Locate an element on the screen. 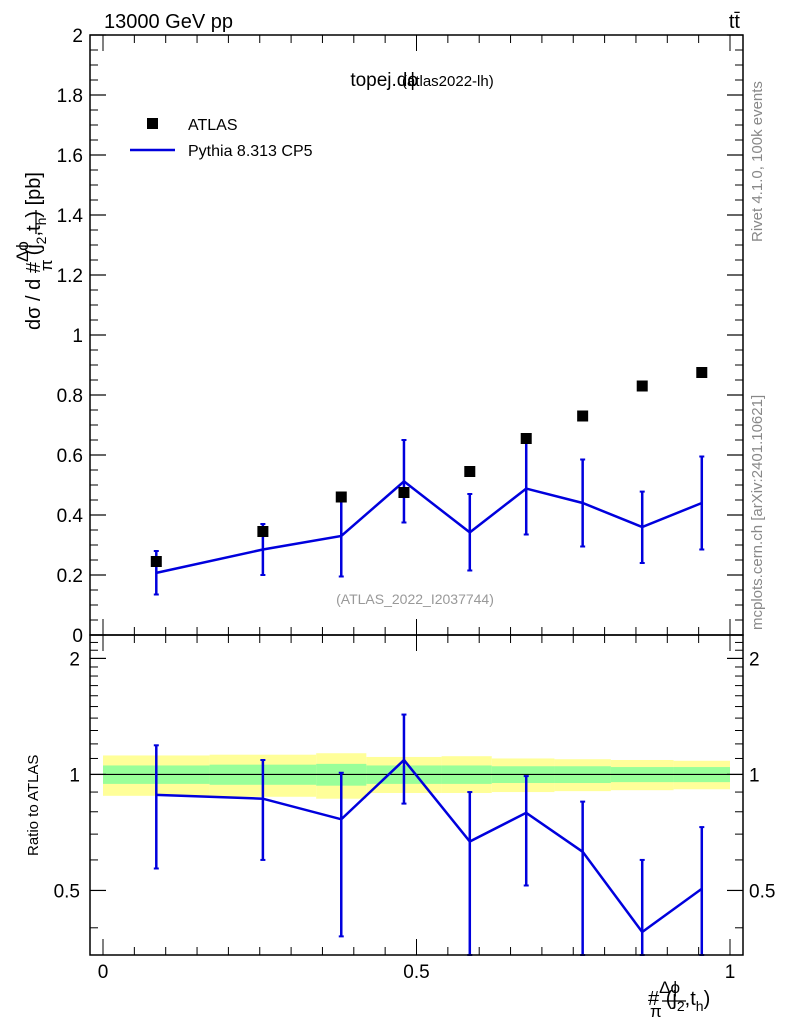 The height and width of the screenshot is (1024, 786). x-label-num: Δϕ is located at coordinates (669, 987).